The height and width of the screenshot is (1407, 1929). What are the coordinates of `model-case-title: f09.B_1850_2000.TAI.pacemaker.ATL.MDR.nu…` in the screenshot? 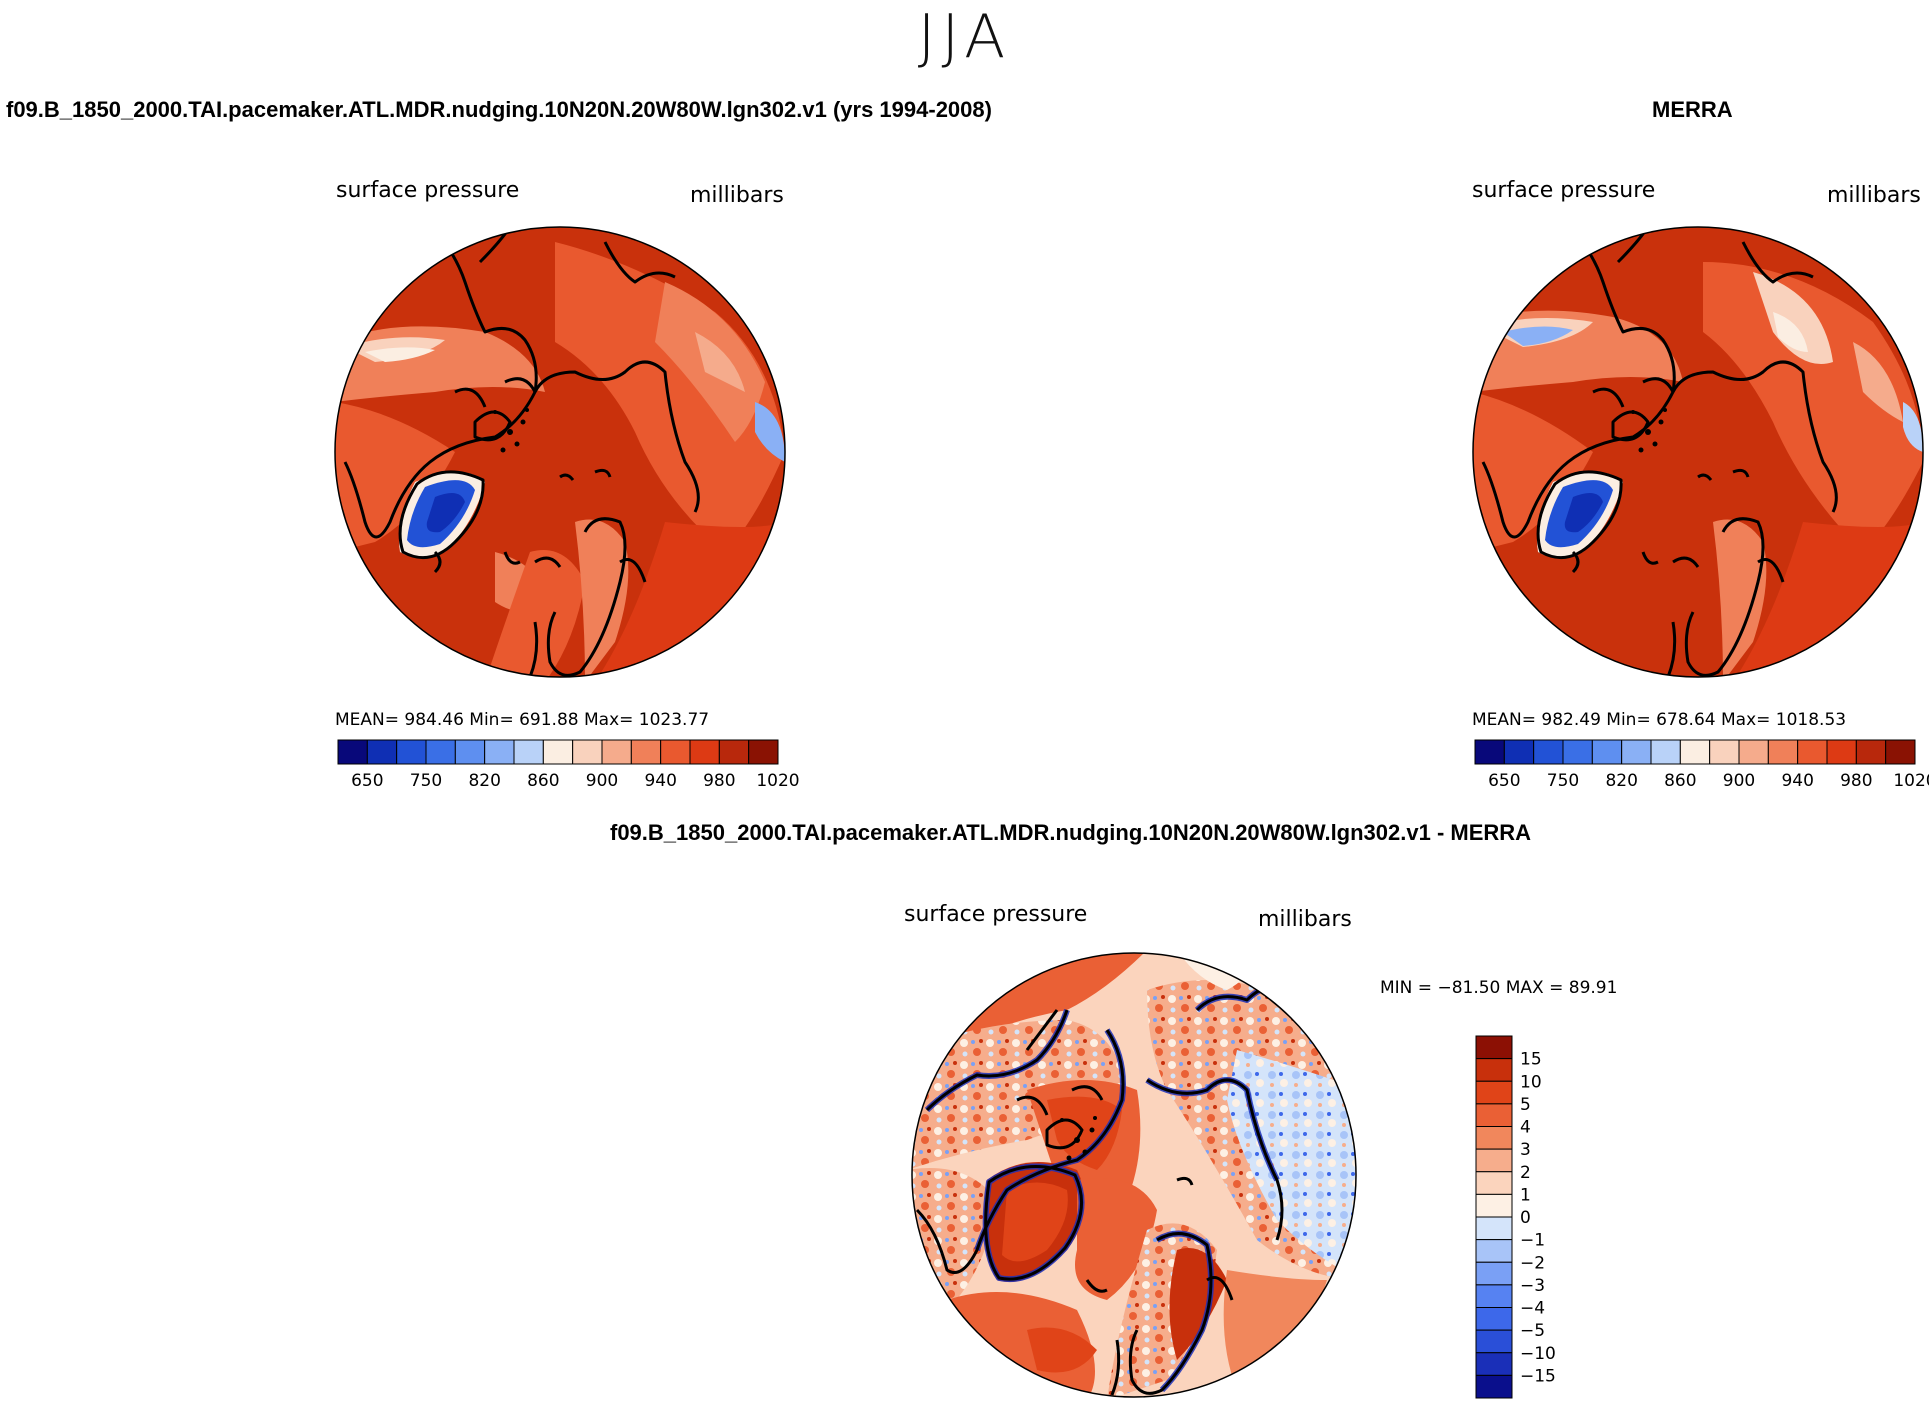 It's located at (499, 109).